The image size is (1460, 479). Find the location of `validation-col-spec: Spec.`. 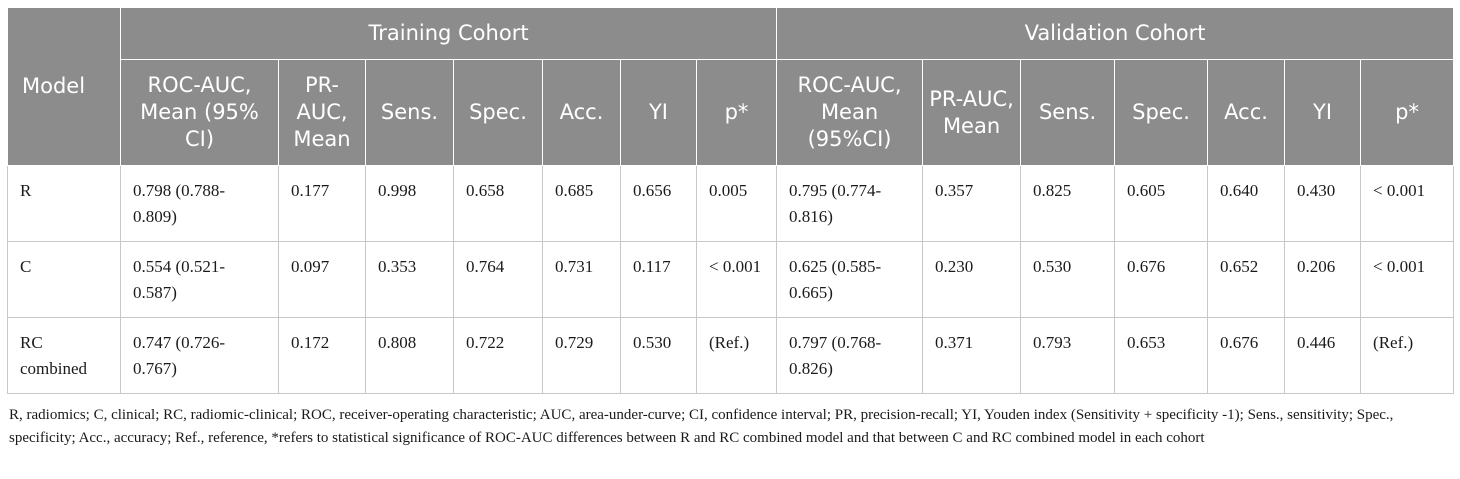

validation-col-spec: Spec. is located at coordinates (1161, 112).